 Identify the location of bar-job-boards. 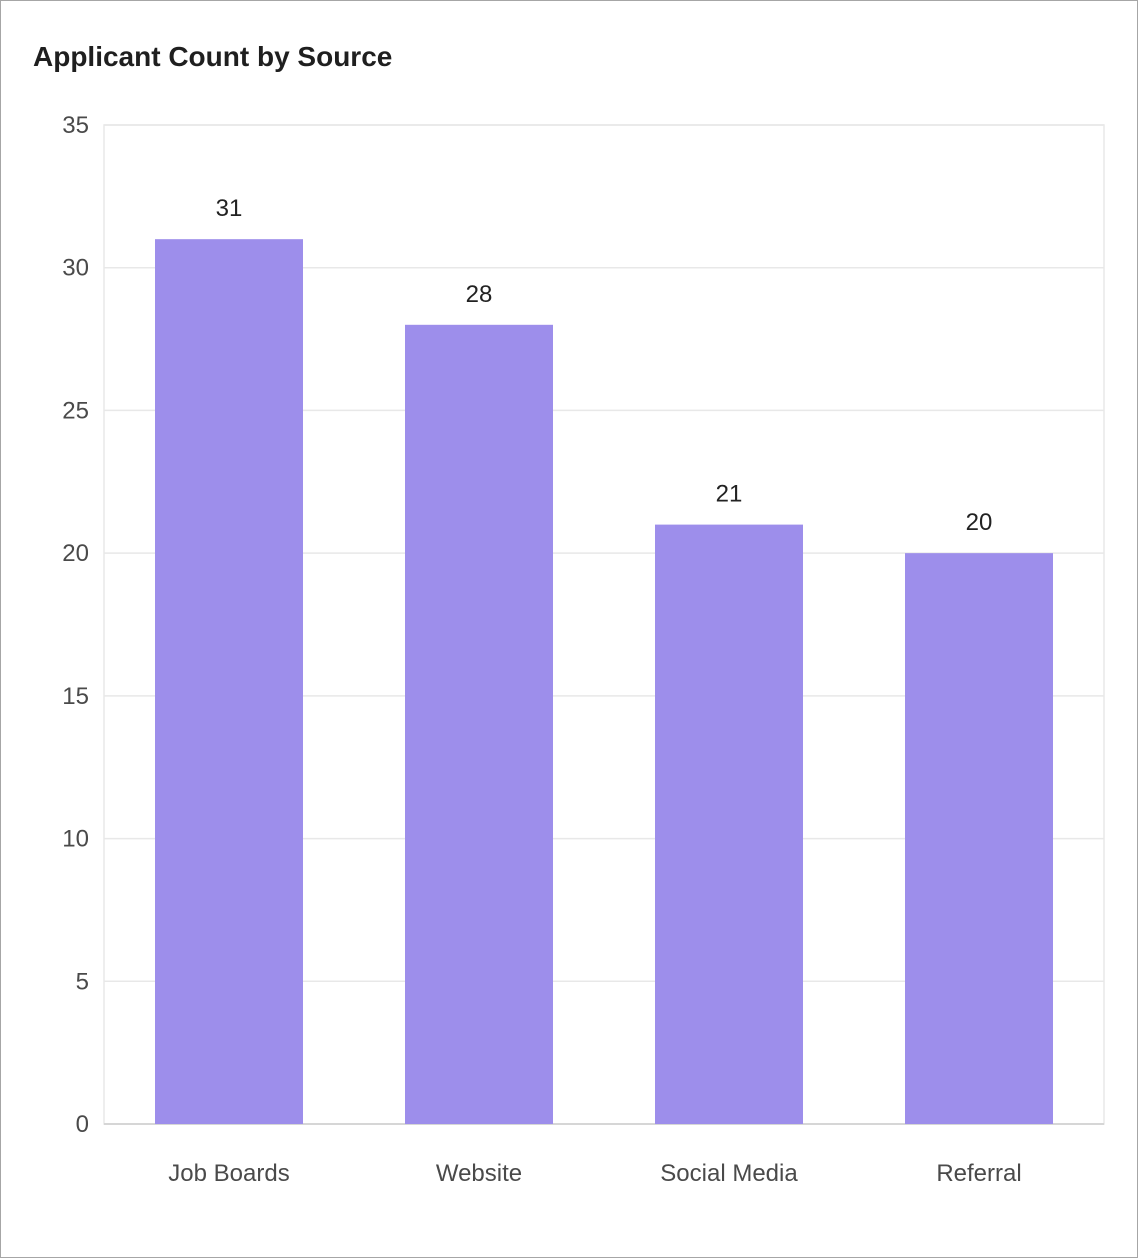
(229, 681).